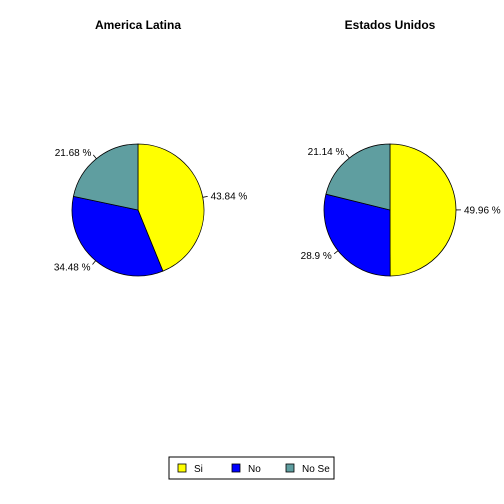  What do you see at coordinates (205, 196) in the screenshot?
I see `label-tick-si` at bounding box center [205, 196].